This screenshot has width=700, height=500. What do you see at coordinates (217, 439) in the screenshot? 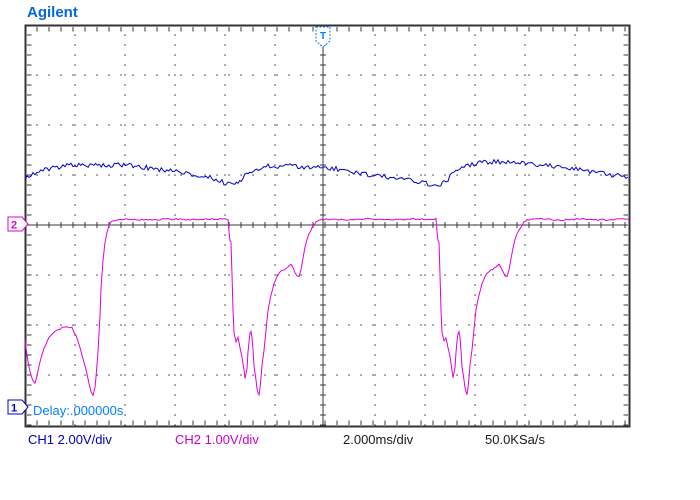
I see `ch2-scale-readout: CH2 1.00V/div` at bounding box center [217, 439].